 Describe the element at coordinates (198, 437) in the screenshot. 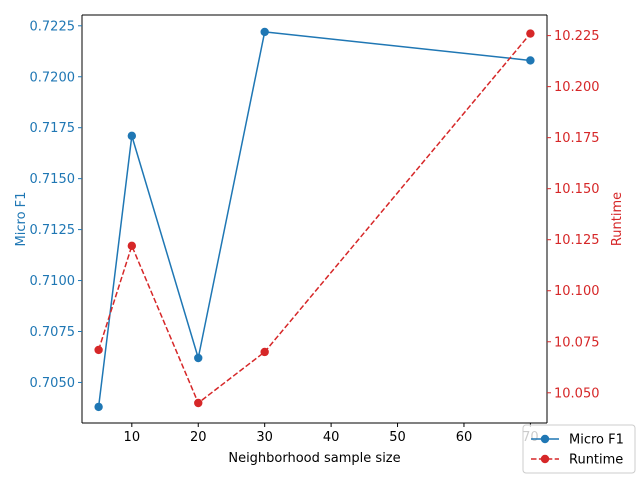

I see `x-tick-label: 20` at that location.